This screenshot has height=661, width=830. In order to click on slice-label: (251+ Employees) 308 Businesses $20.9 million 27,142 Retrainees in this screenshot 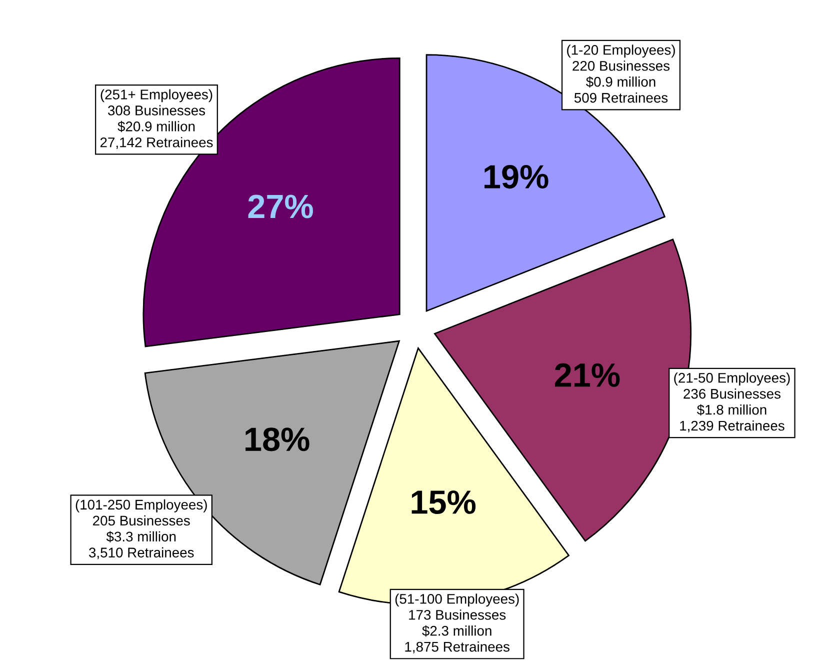, I will do `click(156, 119)`.